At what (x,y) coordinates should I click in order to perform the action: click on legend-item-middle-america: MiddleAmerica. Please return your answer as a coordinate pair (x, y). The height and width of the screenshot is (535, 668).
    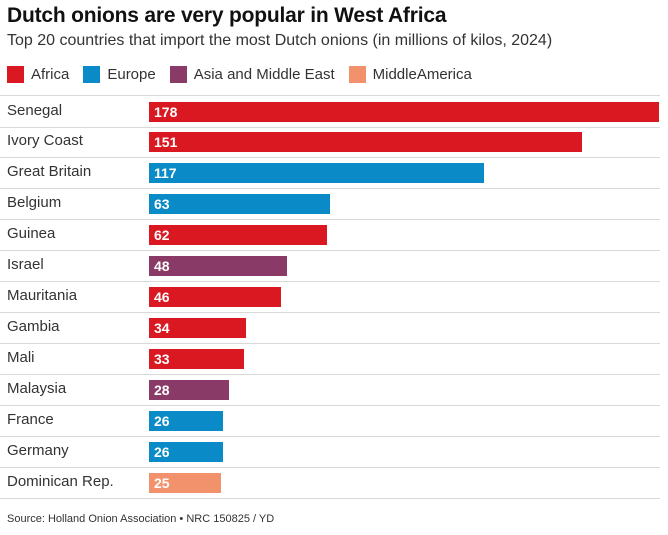
    Looking at the image, I should click on (410, 74).